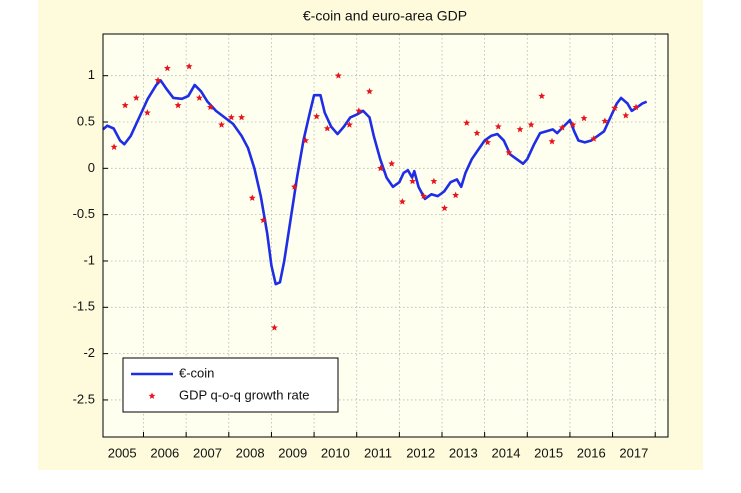 The width and height of the screenshot is (741, 493). I want to click on x-tick-label: 2005, so click(122, 452).